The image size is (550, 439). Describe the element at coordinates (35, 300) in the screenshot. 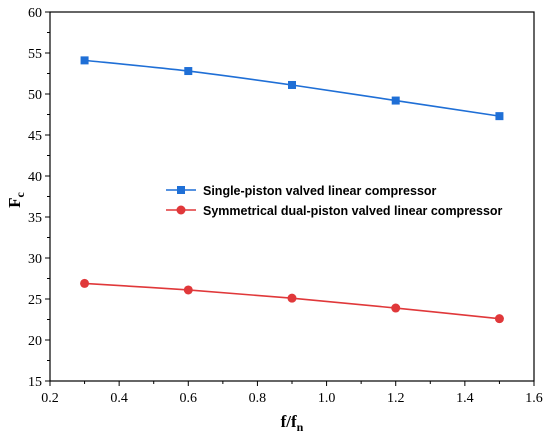

I see `y-tick-label: 25` at that location.